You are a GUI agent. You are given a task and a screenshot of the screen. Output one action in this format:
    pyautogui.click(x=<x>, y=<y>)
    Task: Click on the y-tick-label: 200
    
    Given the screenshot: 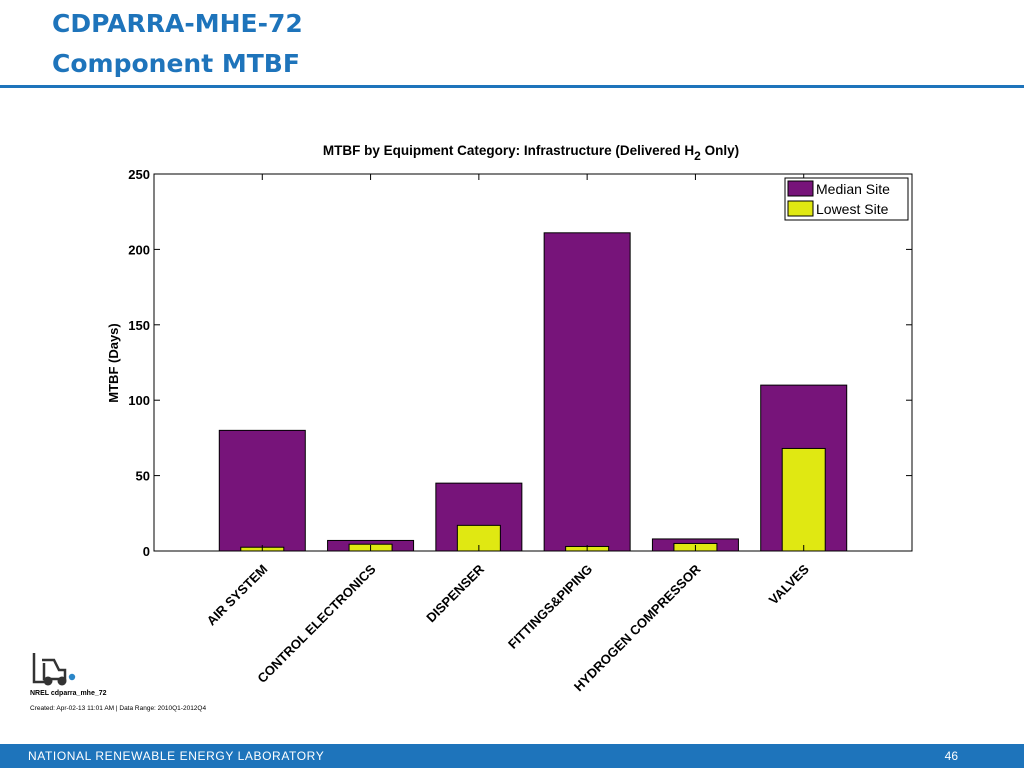 What is the action you would take?
    pyautogui.click(x=139, y=249)
    